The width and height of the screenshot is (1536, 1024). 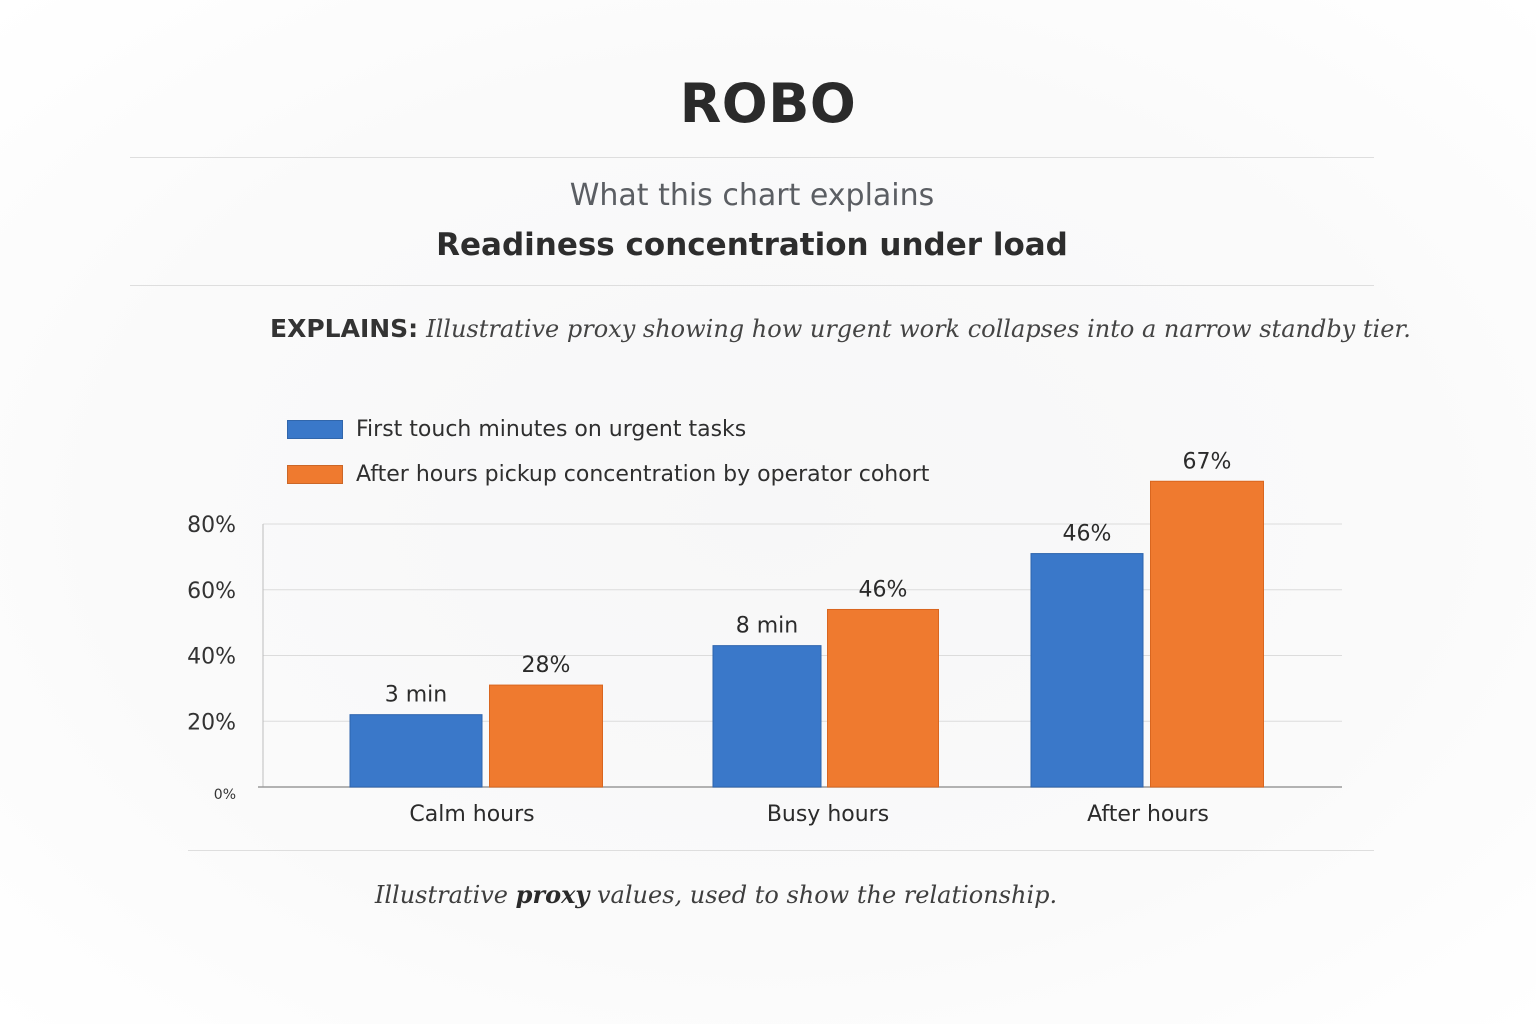 What do you see at coordinates (752, 195) in the screenshot?
I see `subtitle-label: What this chart explains` at bounding box center [752, 195].